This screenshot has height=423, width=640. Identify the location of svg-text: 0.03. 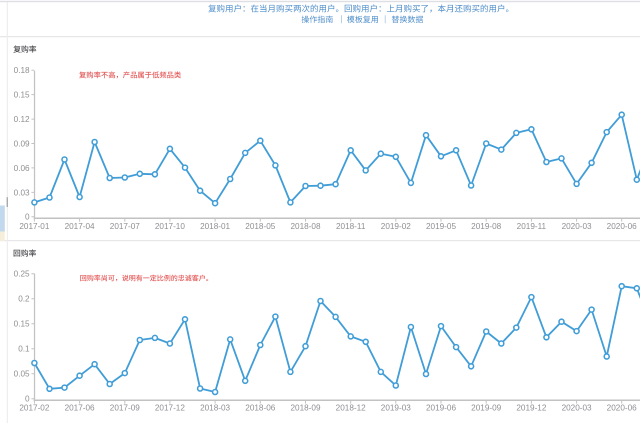
(22, 192).